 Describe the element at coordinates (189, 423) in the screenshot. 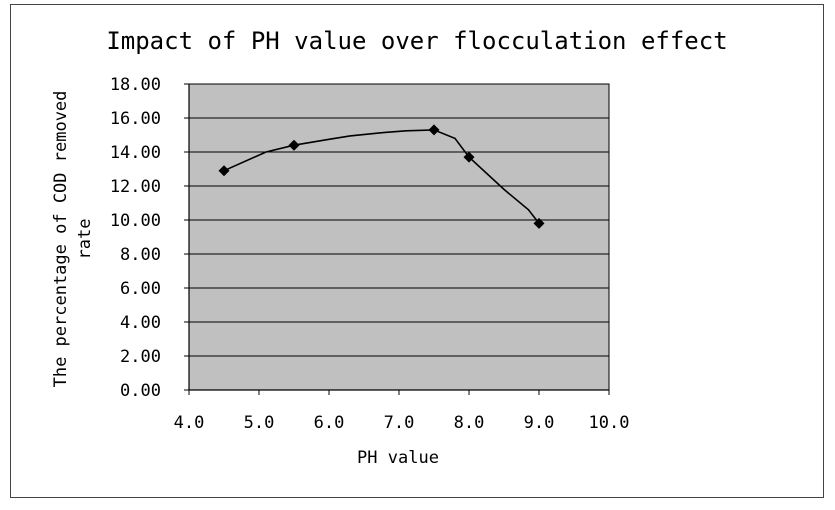

I see `x-tick-label: 4.0` at that location.